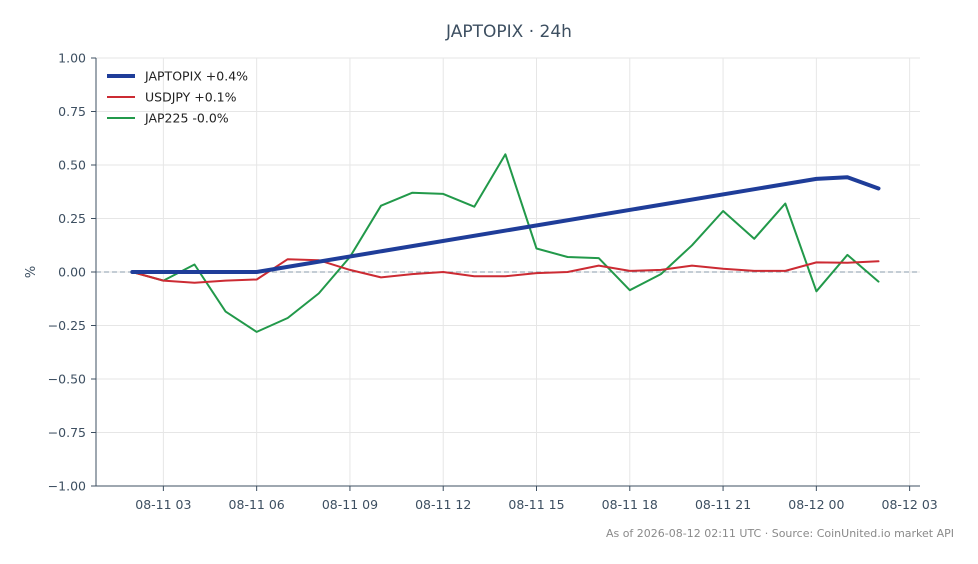 The image size is (978, 564). I want to click on legend-label: JAP225 -0.0%, so click(186, 118).